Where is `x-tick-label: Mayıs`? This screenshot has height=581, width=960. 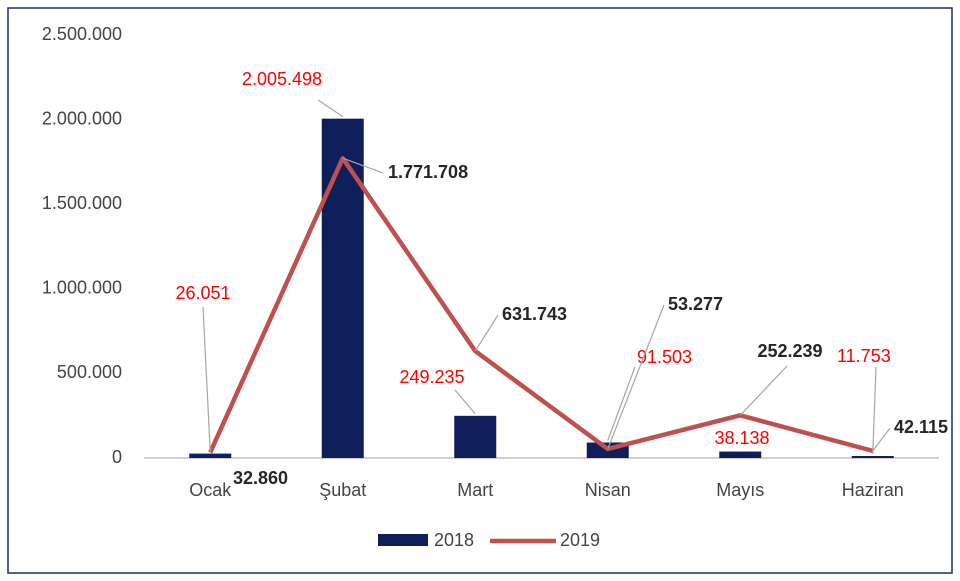
x-tick-label: Mayıs is located at coordinates (740, 490).